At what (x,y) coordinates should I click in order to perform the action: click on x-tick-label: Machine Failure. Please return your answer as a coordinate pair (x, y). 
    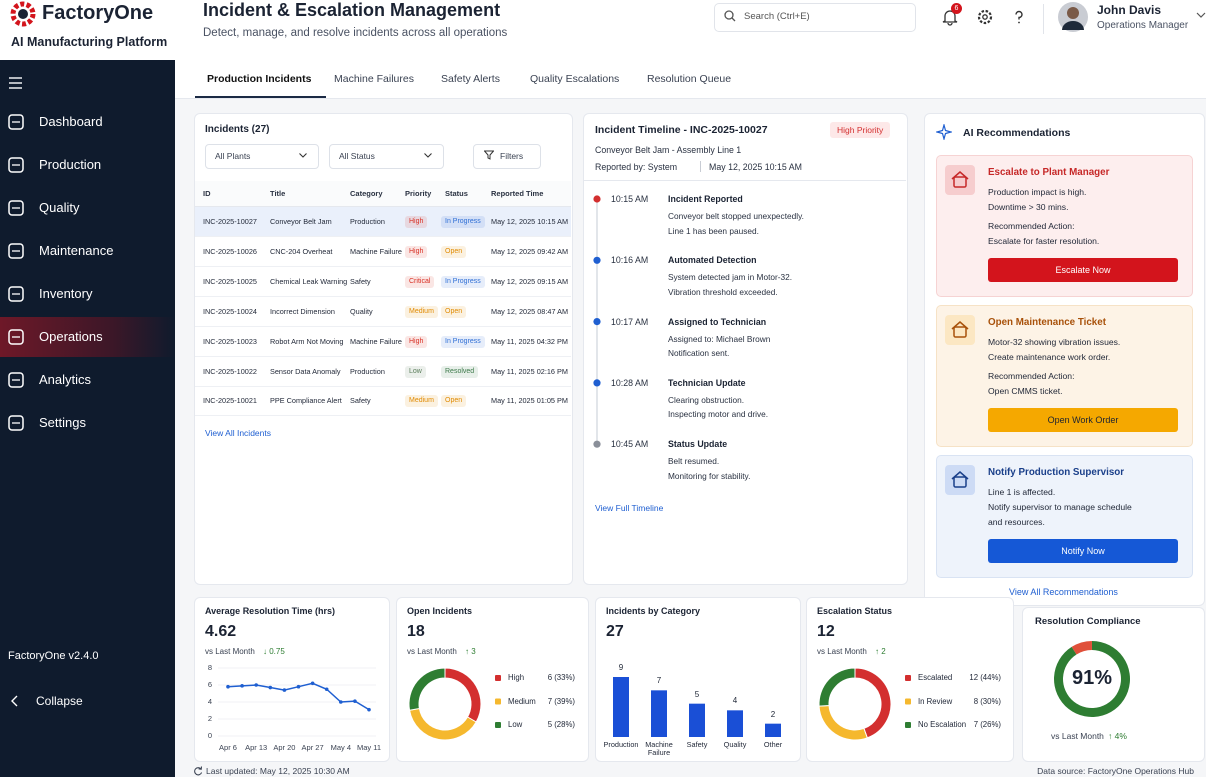
    Looking at the image, I should click on (659, 748).